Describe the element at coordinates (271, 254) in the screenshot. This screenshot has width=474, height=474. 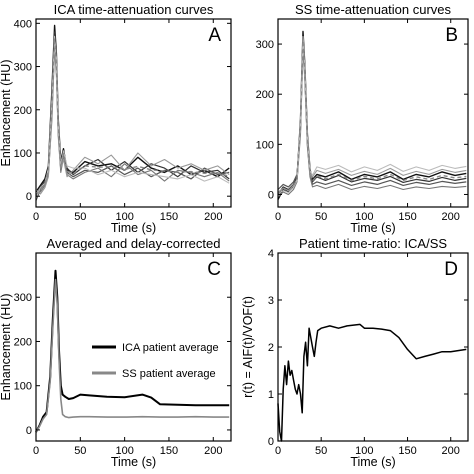
I see `y-tick-label: 4` at that location.